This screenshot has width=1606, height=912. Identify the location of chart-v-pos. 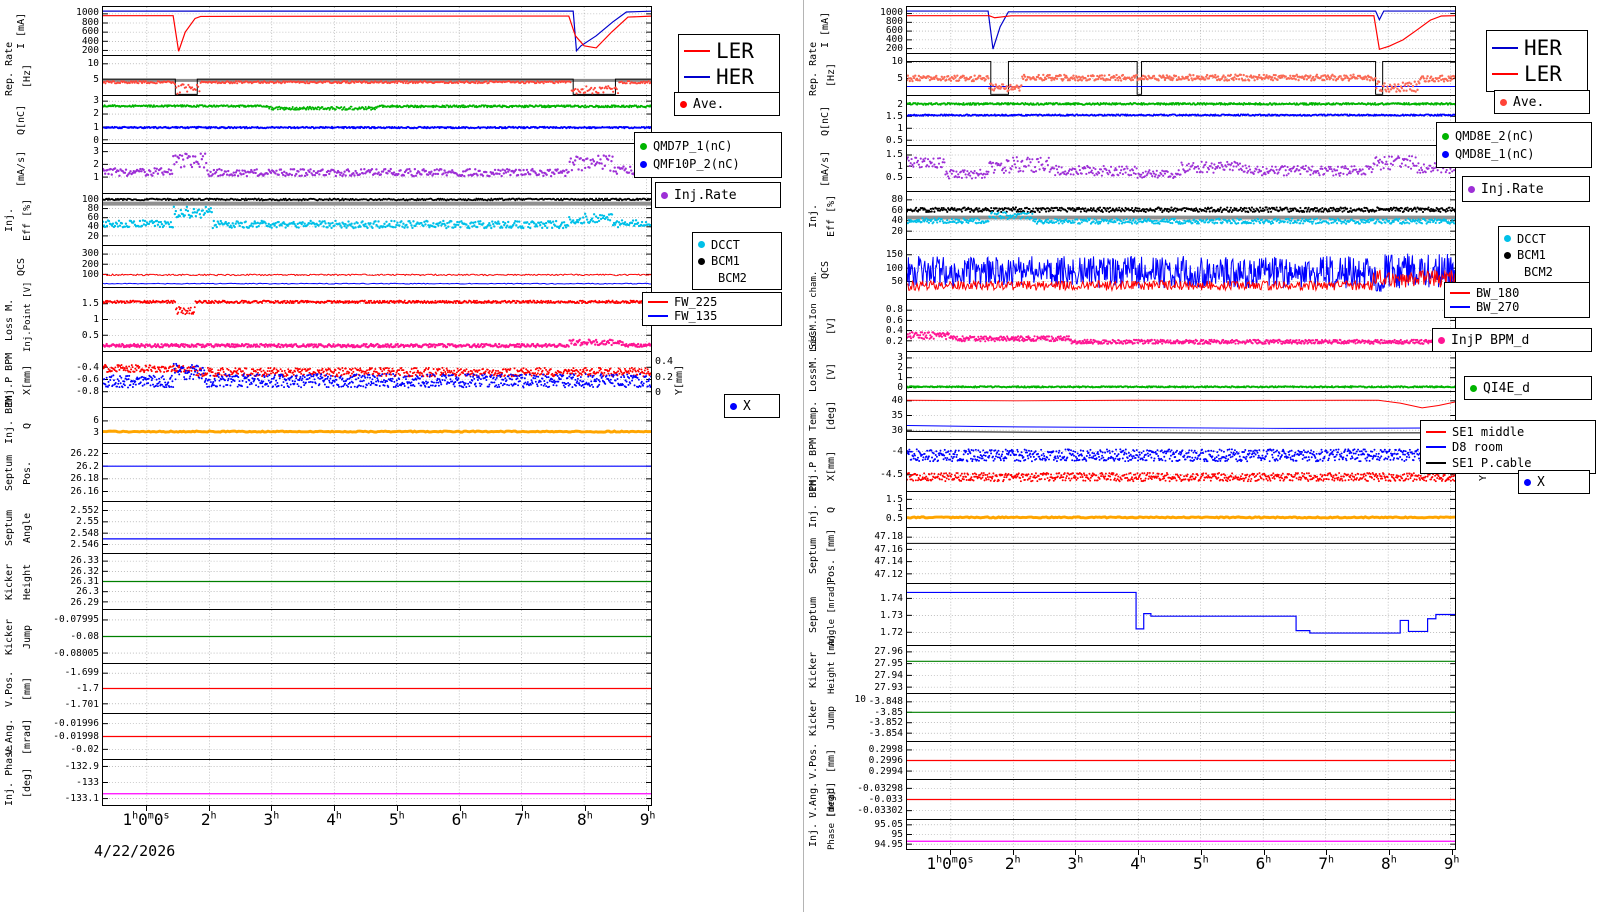
(1181, 760).